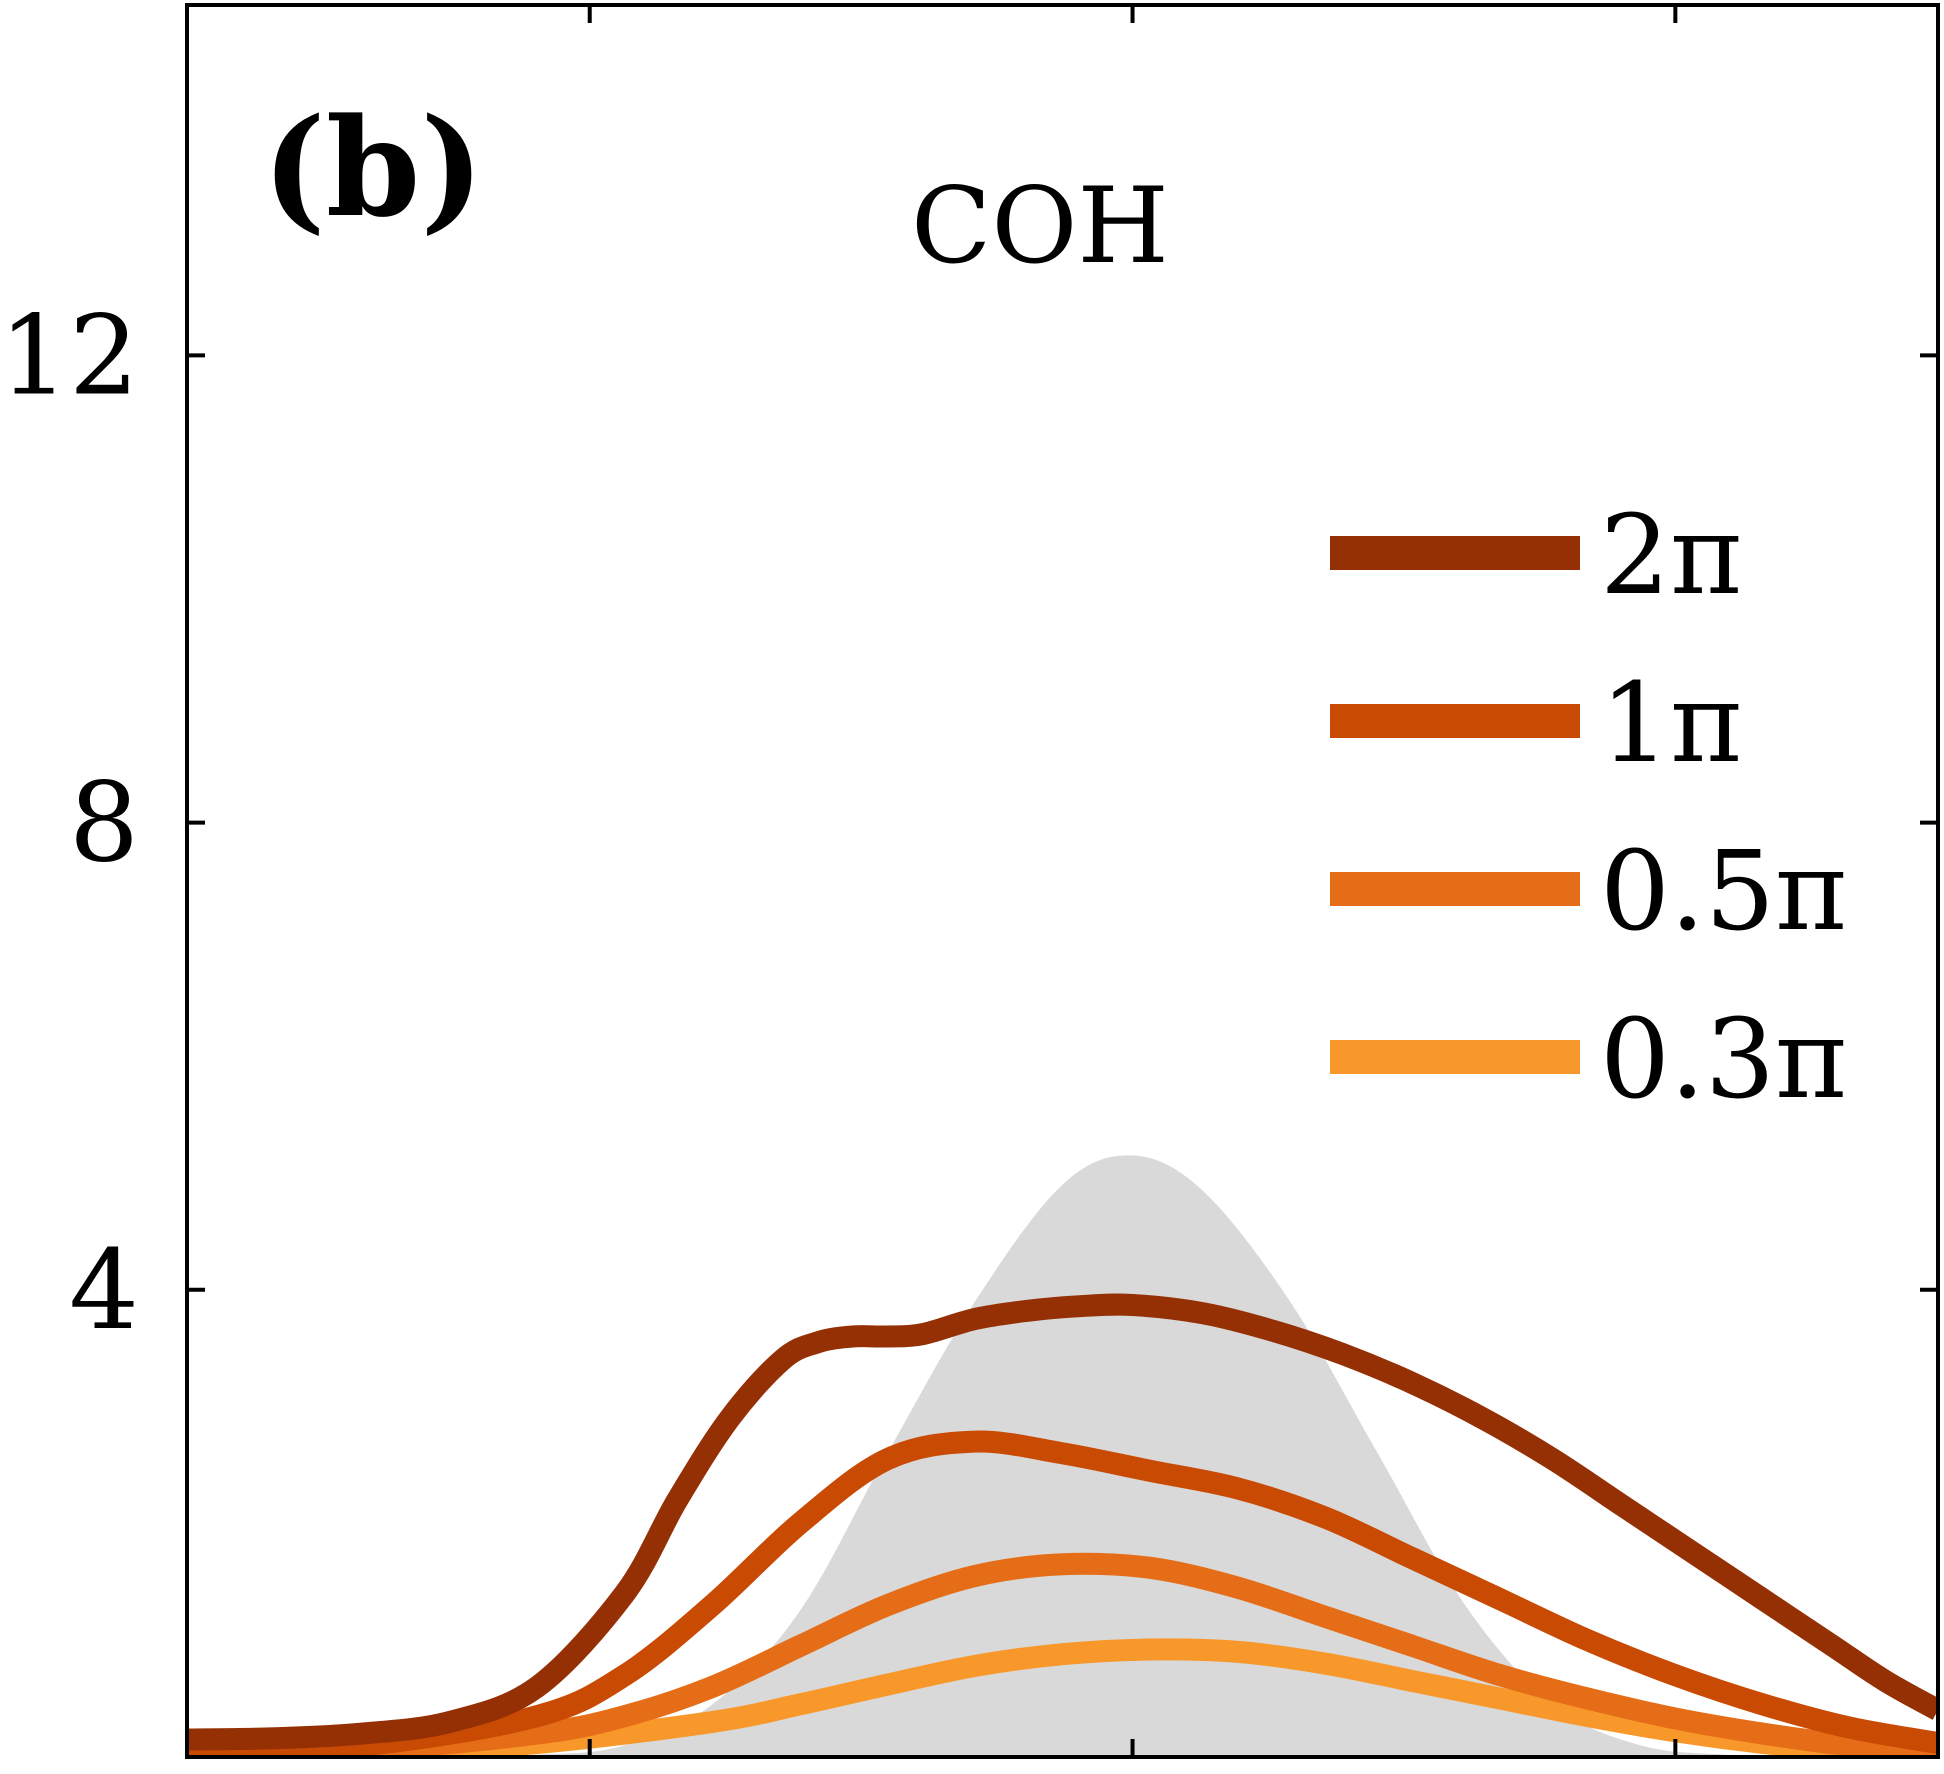  I want to click on legend-label: 2π, so click(1671, 555).